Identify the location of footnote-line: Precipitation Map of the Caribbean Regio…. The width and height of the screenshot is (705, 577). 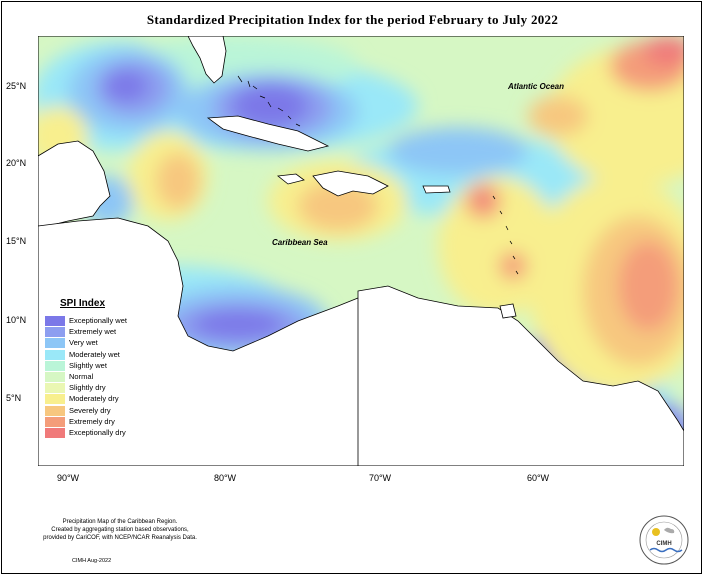
(120, 522).